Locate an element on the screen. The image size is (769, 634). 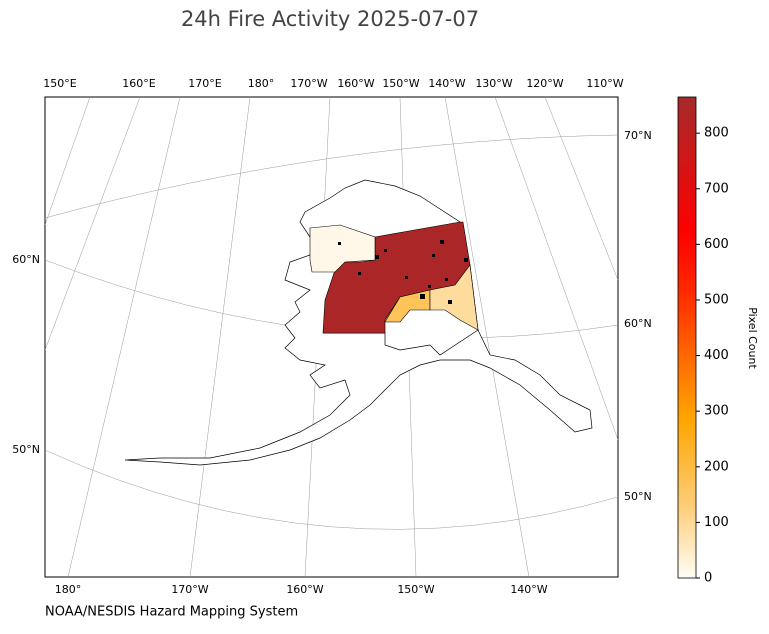
title: 24h Fire Activity 2025-07-07 is located at coordinates (330, 19).